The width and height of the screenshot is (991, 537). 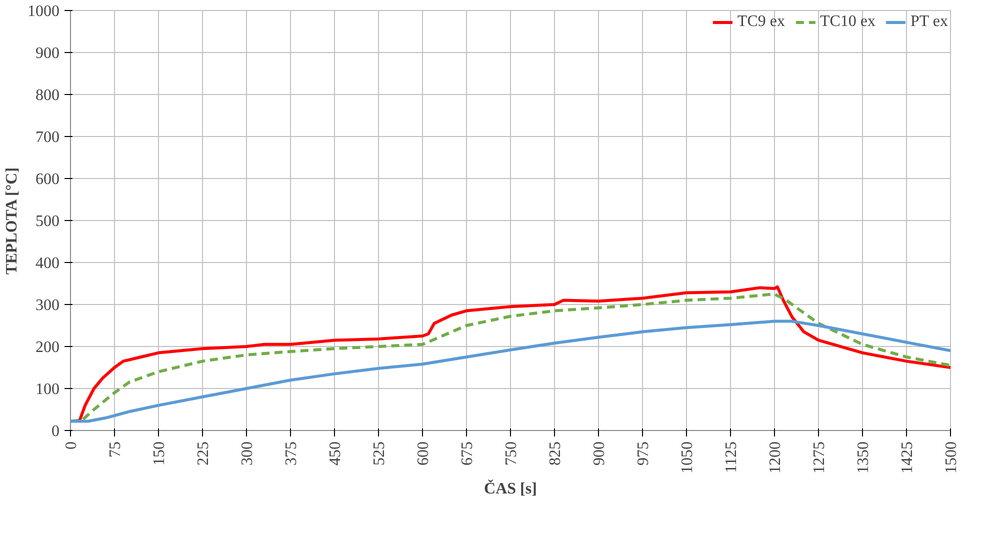 I want to click on x-axis-title: ČAS [s], so click(x=510, y=489).